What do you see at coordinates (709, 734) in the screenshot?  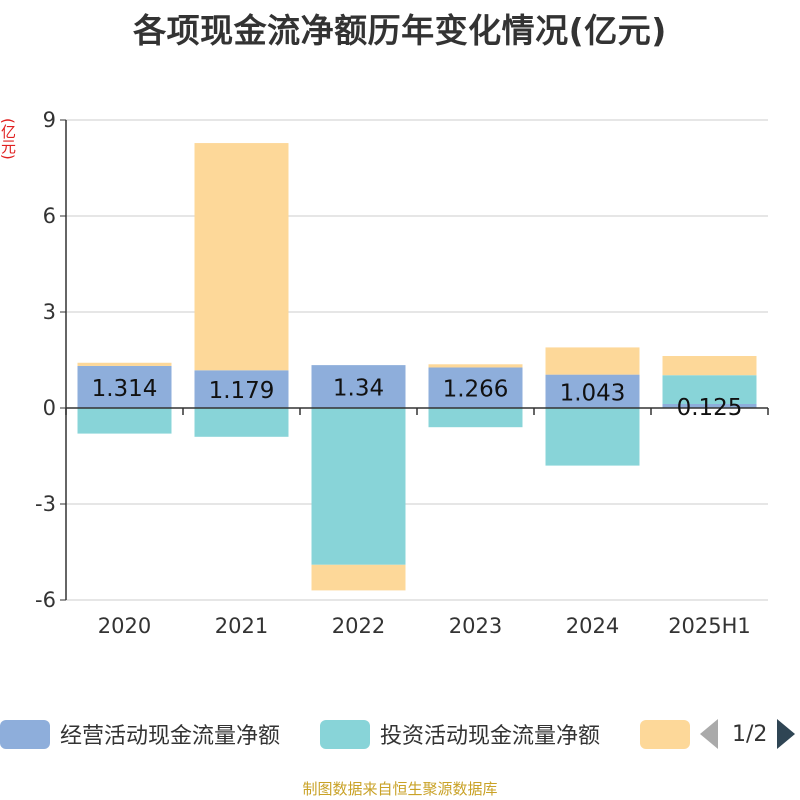 I see `legend-prev-icon` at bounding box center [709, 734].